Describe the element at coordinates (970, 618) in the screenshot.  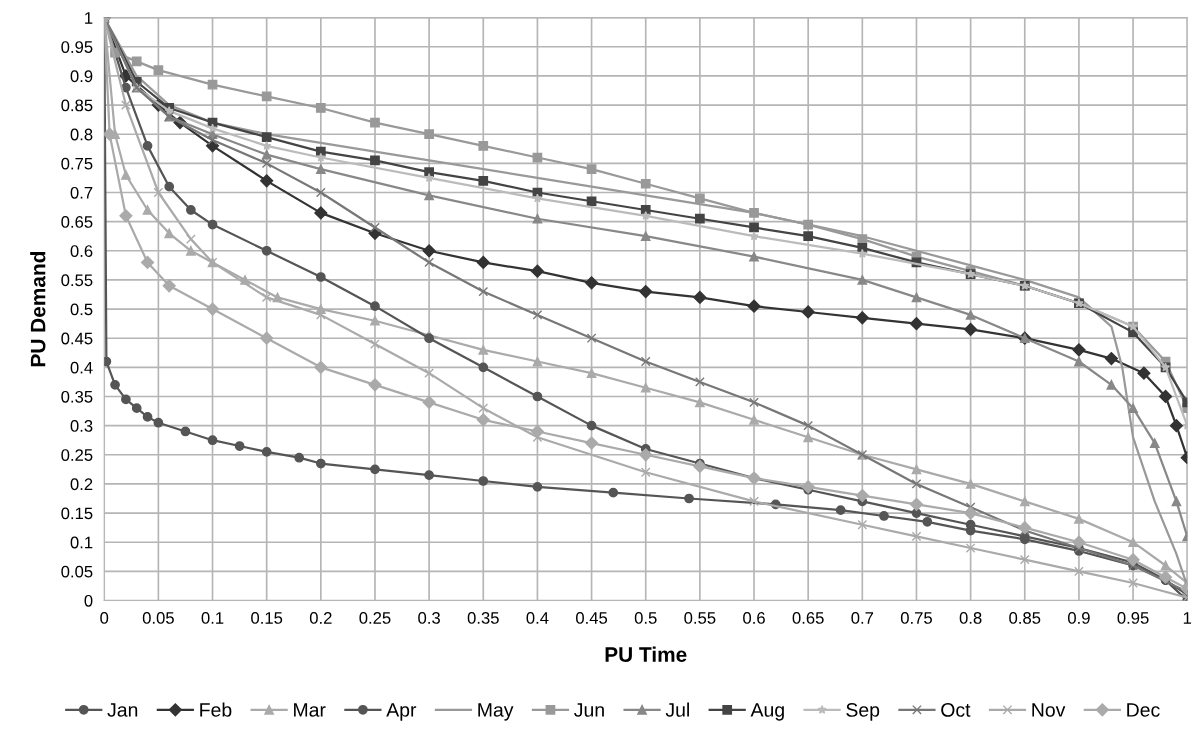
I see `x-tick-label: 0.8` at that location.